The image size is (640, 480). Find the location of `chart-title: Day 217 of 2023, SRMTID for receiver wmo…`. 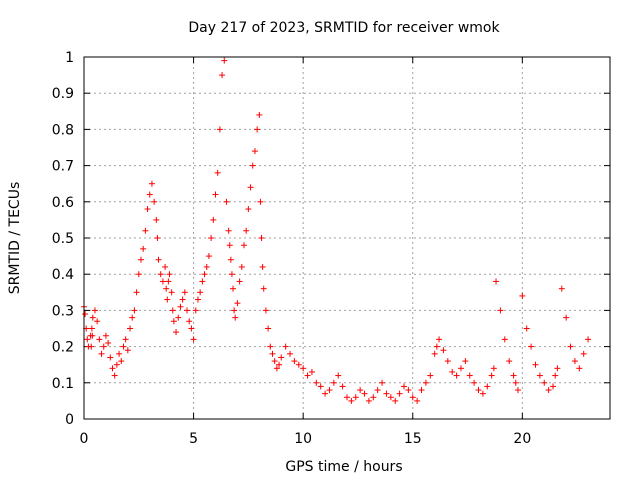

chart-title: Day 217 of 2023, SRMTID for receiver wmo… is located at coordinates (344, 28).